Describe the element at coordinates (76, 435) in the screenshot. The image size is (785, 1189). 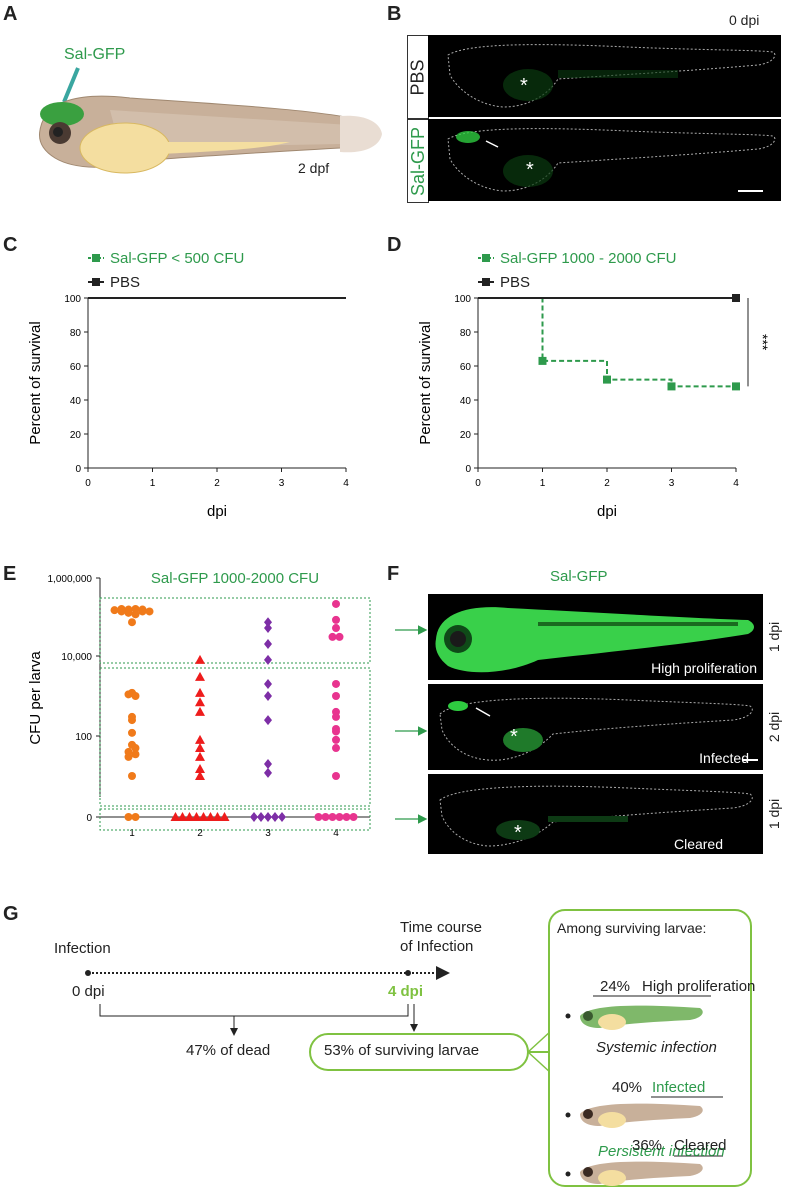
I see `y-tick-label: 20` at that location.